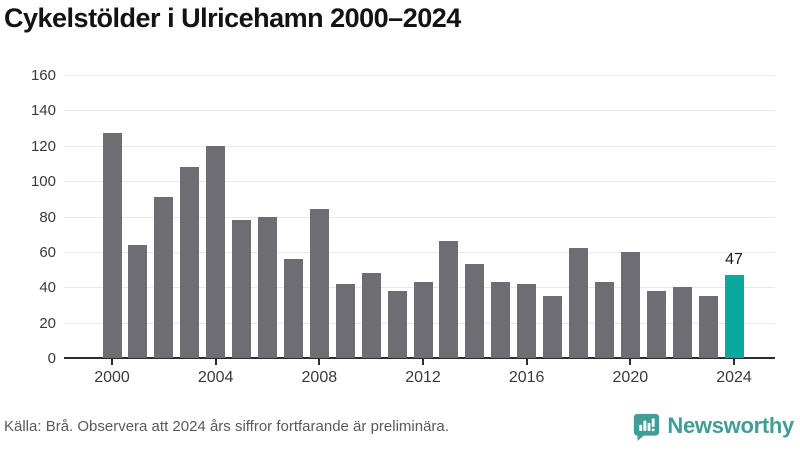  What do you see at coordinates (682, 322) in the screenshot?
I see `bar-2022` at bounding box center [682, 322].